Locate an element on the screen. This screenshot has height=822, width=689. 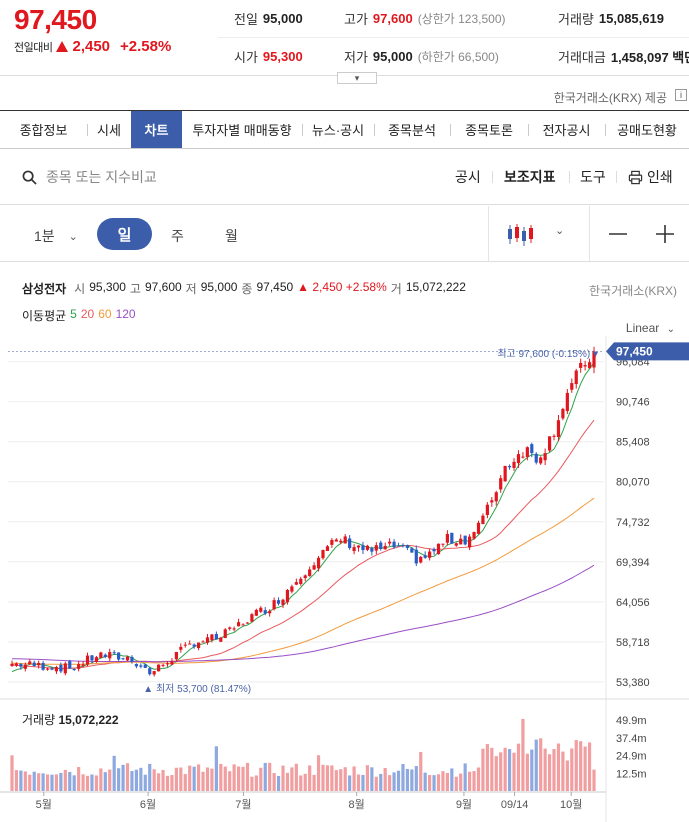
price-change: 전일대비 2,450 +2.58% is located at coordinates (92, 46).